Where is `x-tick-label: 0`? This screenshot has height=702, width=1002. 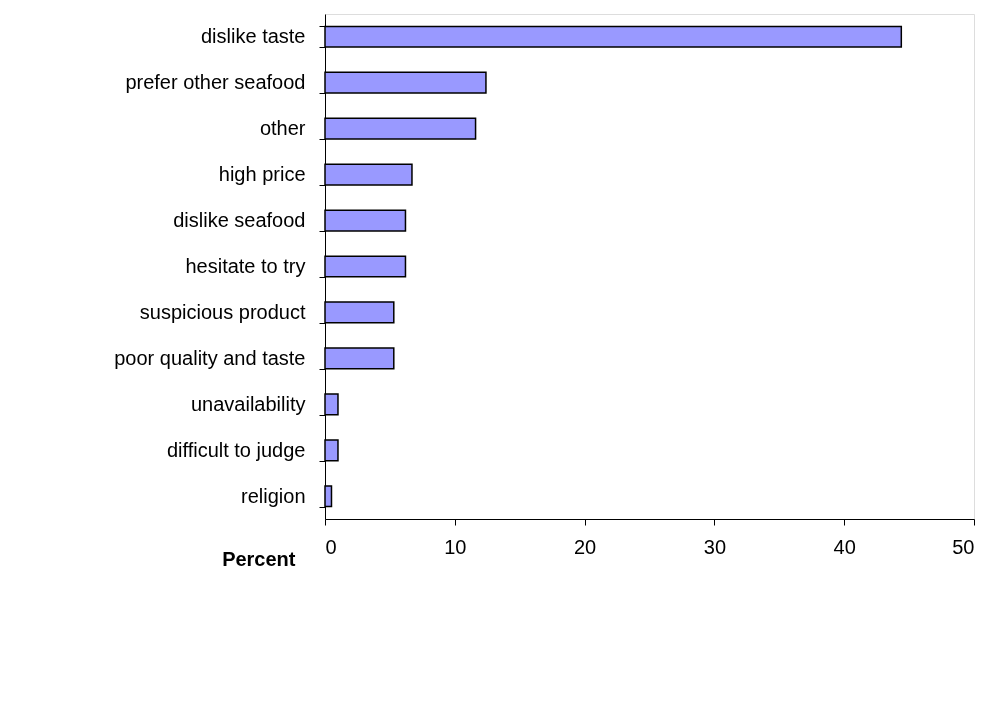
x-tick-label: 0 is located at coordinates (331, 546).